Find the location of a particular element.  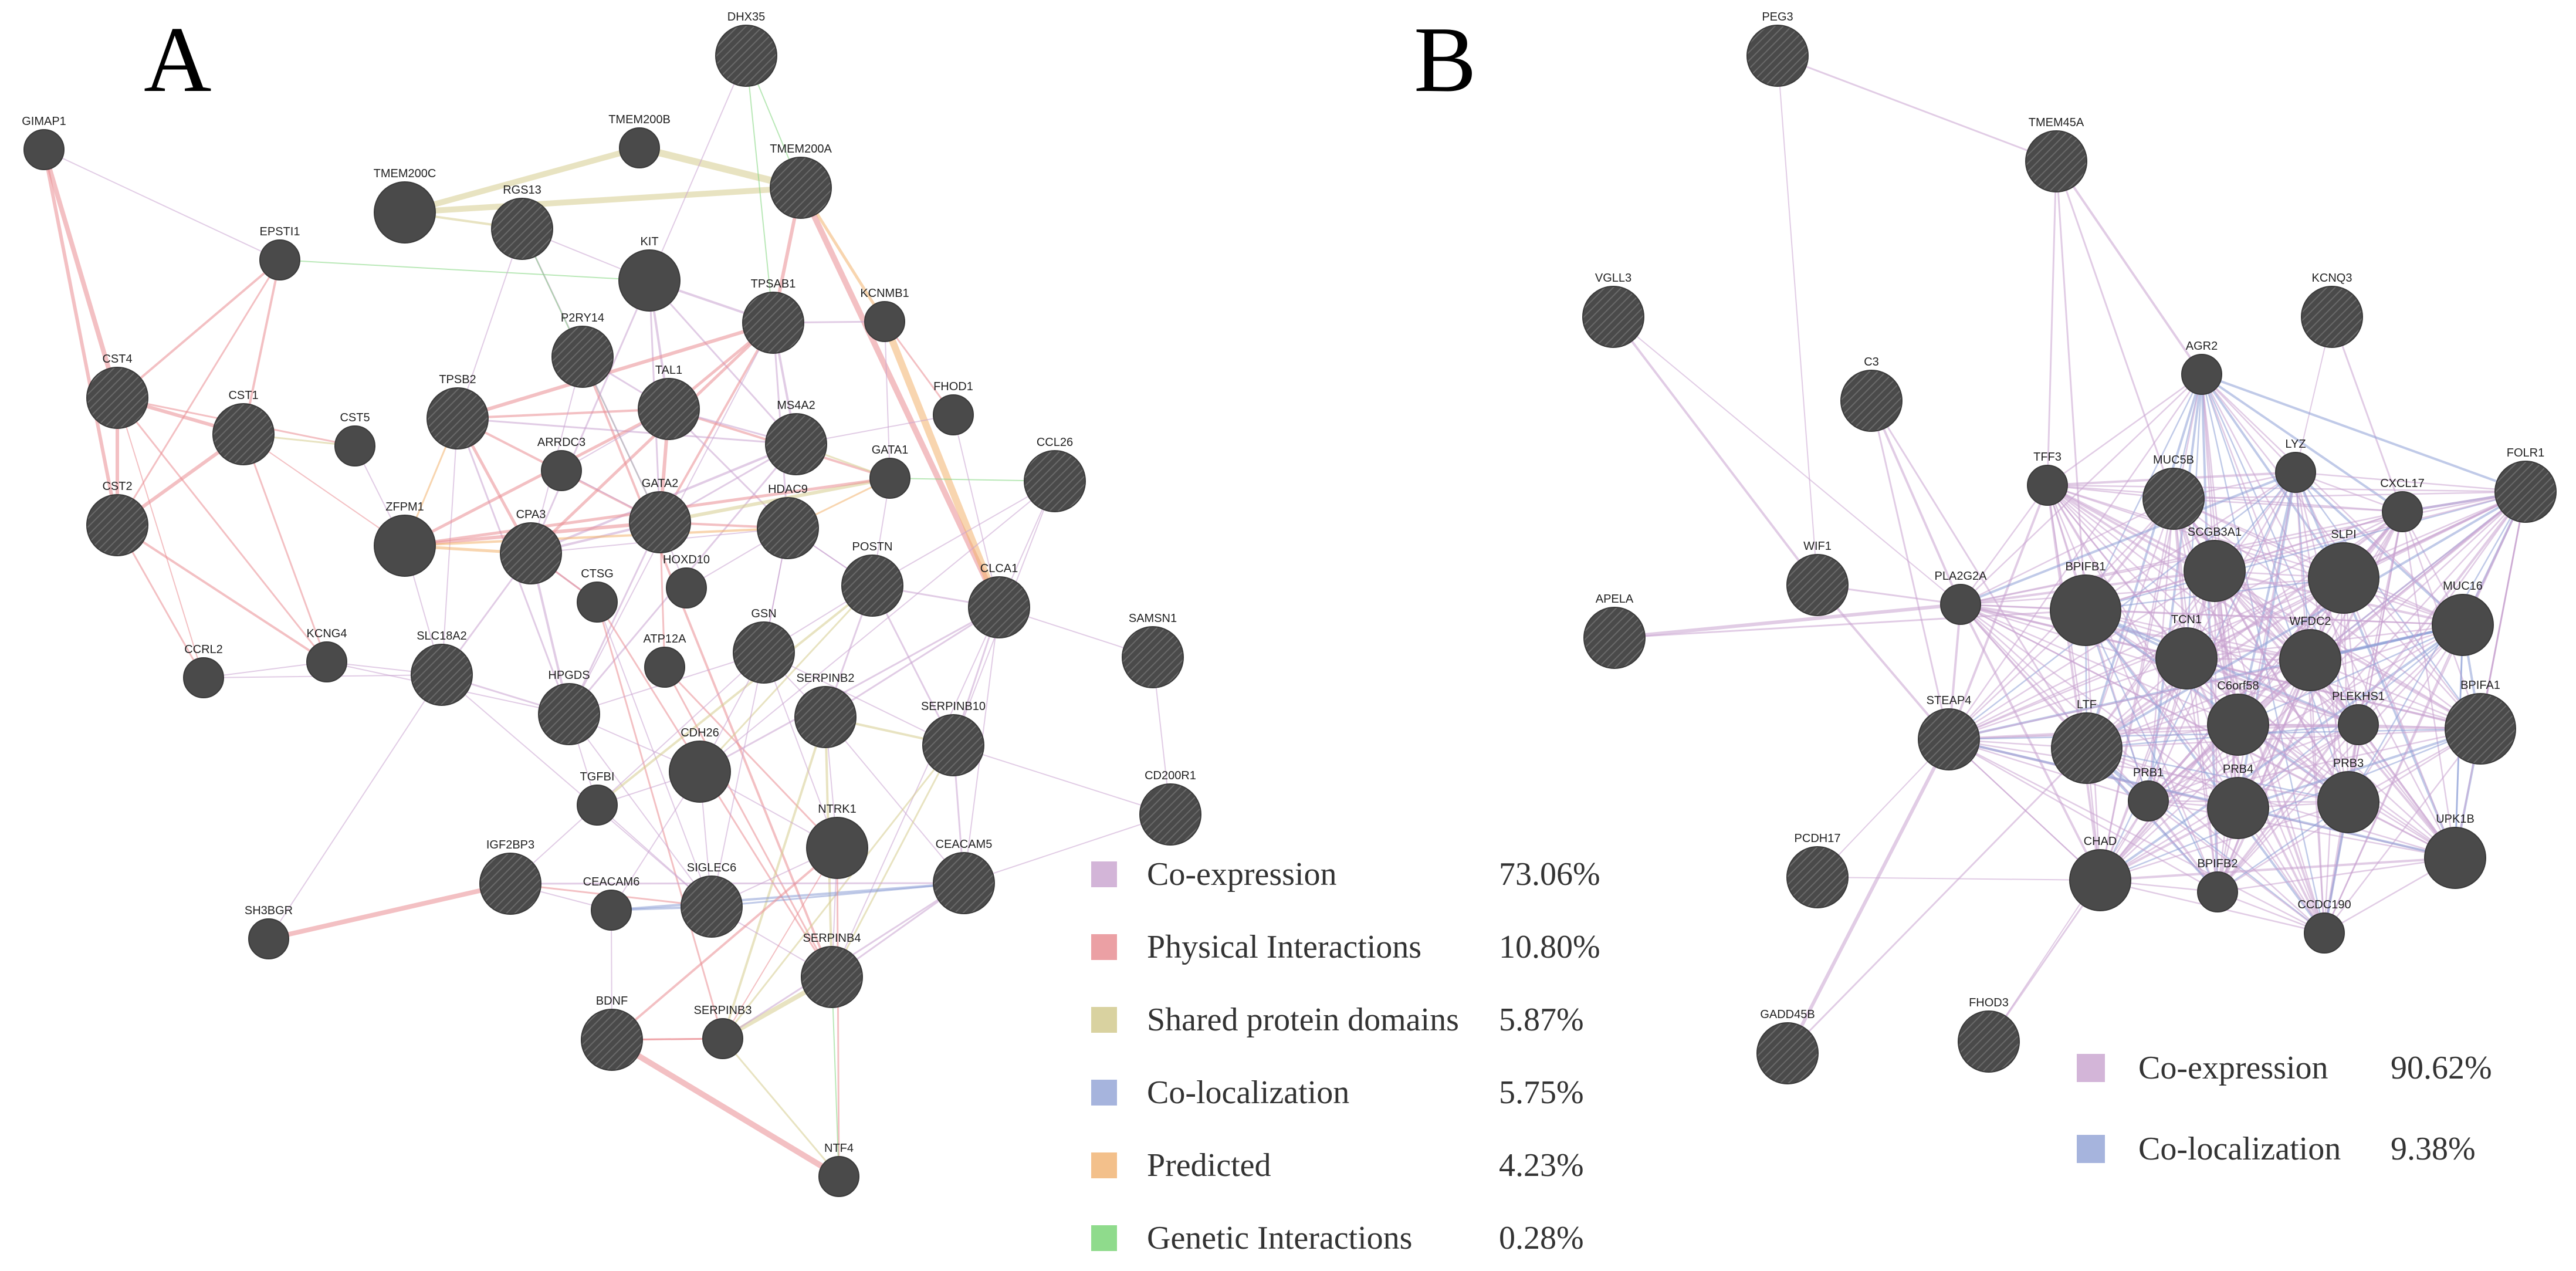

node-tpsb2: TPSB2 is located at coordinates (457, 411).